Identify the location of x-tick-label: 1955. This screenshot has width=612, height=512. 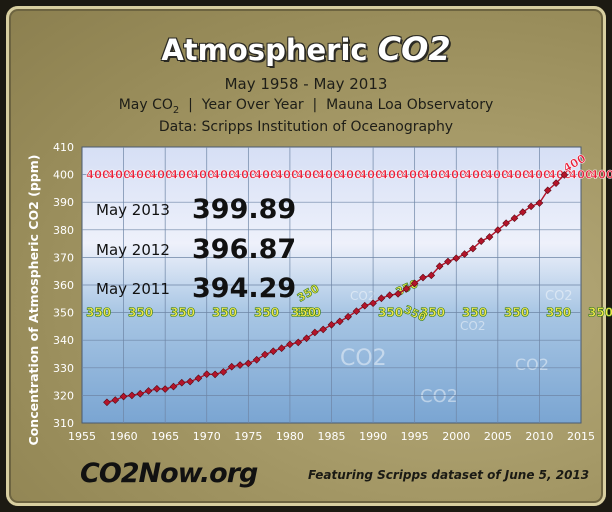
(82, 436).